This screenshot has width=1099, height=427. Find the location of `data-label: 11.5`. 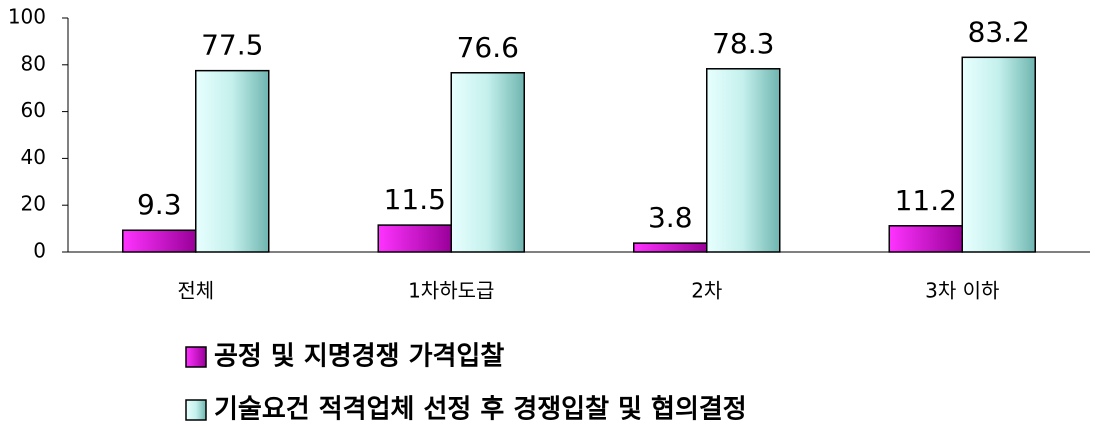

data-label: 11.5 is located at coordinates (415, 199).